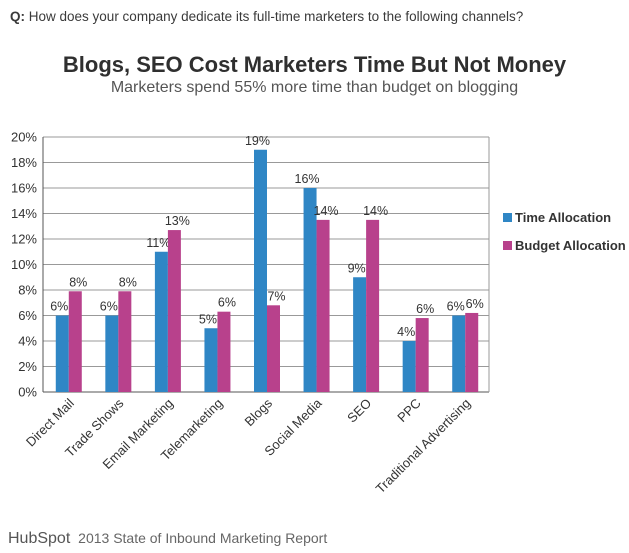 The width and height of the screenshot is (629, 553). Describe the element at coordinates (24, 137) in the screenshot. I see `y-tick-label: 20%` at that location.